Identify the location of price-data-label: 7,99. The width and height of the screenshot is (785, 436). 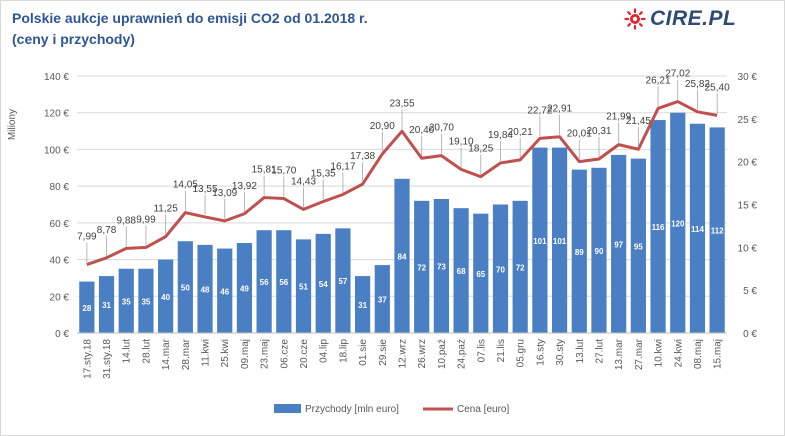
(87, 237).